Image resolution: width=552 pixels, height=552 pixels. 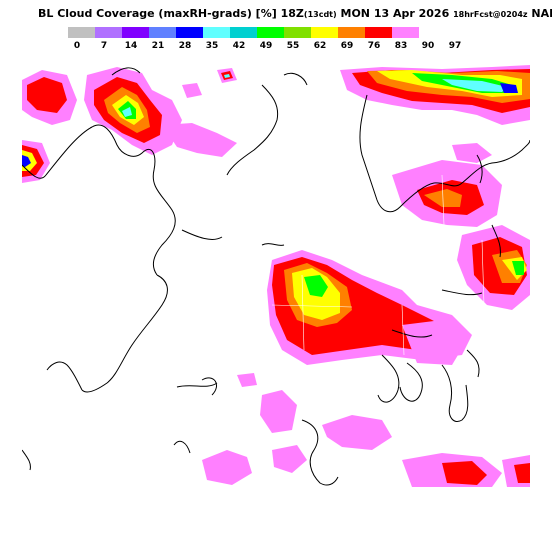 I want to click on legend-tick-label: 69, so click(x=347, y=46).